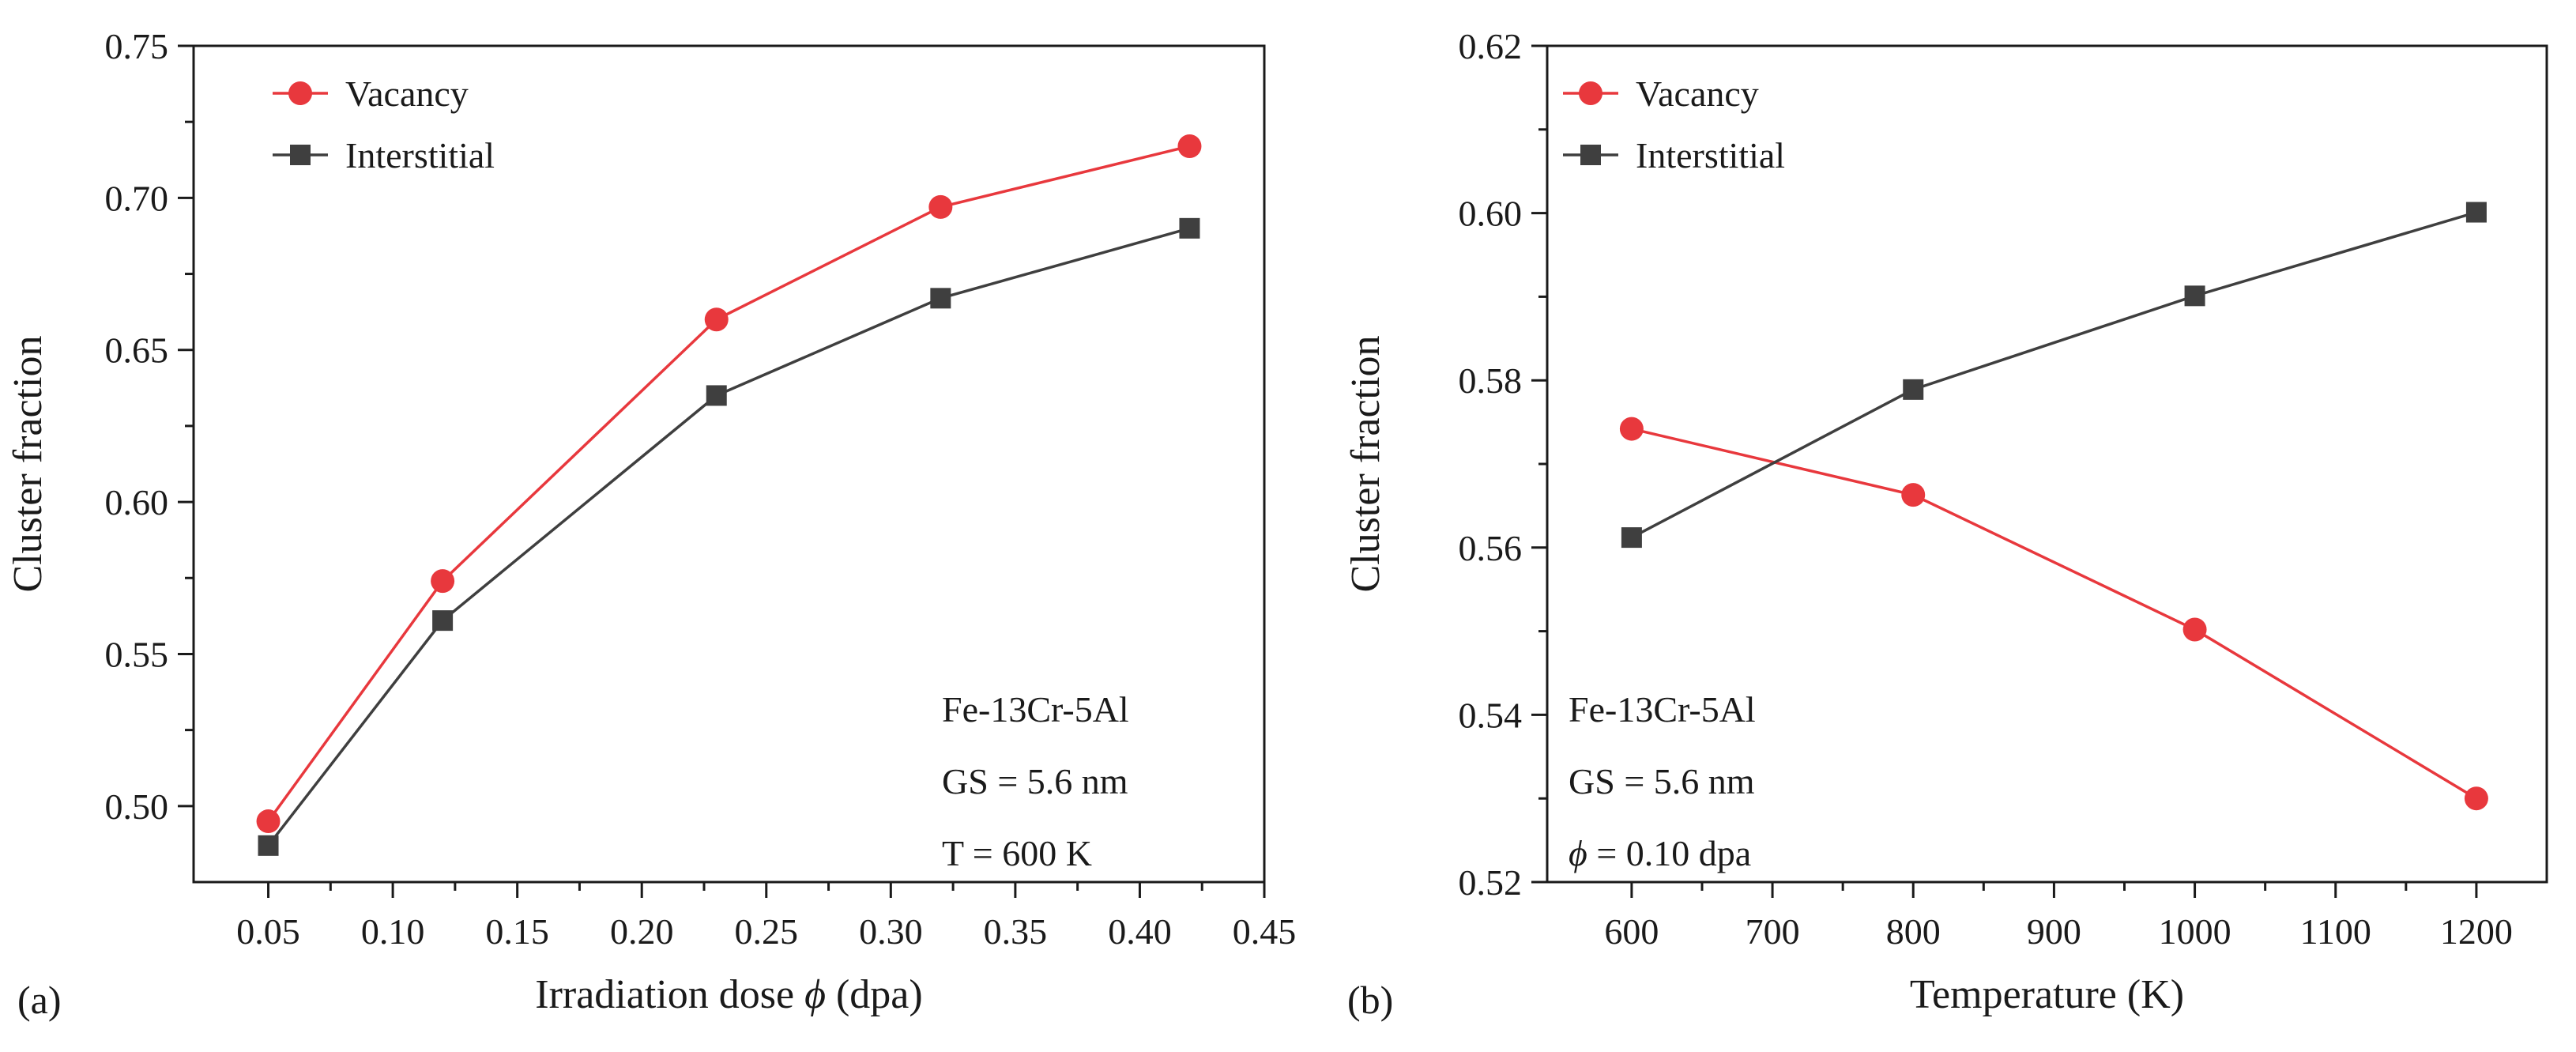 This screenshot has height=1052, width=2576. I want to click on x-tick-label: 0.40, so click(1140, 931).